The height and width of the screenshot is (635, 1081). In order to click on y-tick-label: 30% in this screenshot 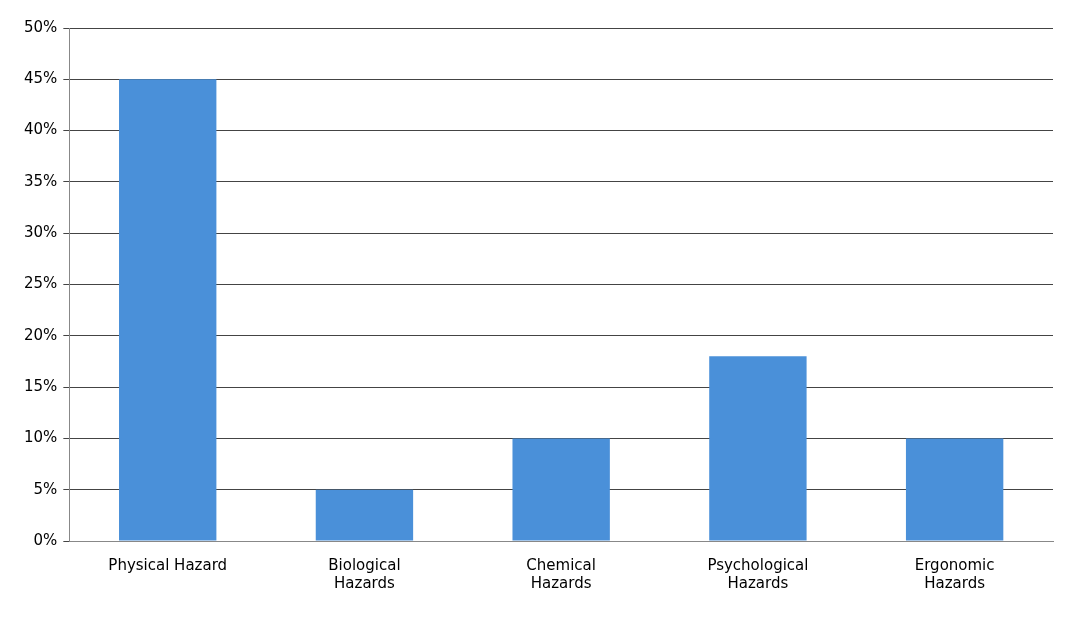, I will do `click(41, 232)`.